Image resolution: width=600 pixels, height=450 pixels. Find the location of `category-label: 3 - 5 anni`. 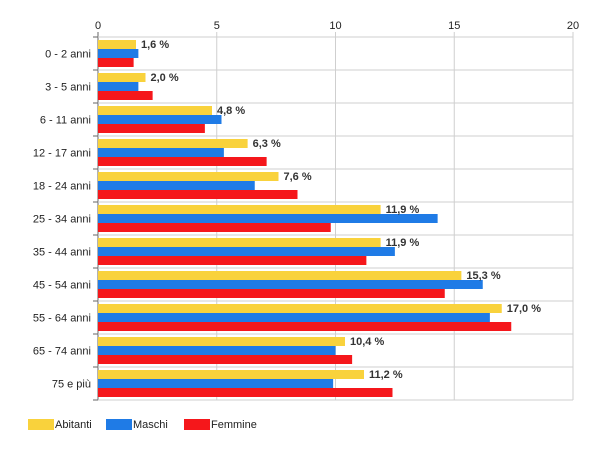

category-label: 3 - 5 anni is located at coordinates (68, 88).